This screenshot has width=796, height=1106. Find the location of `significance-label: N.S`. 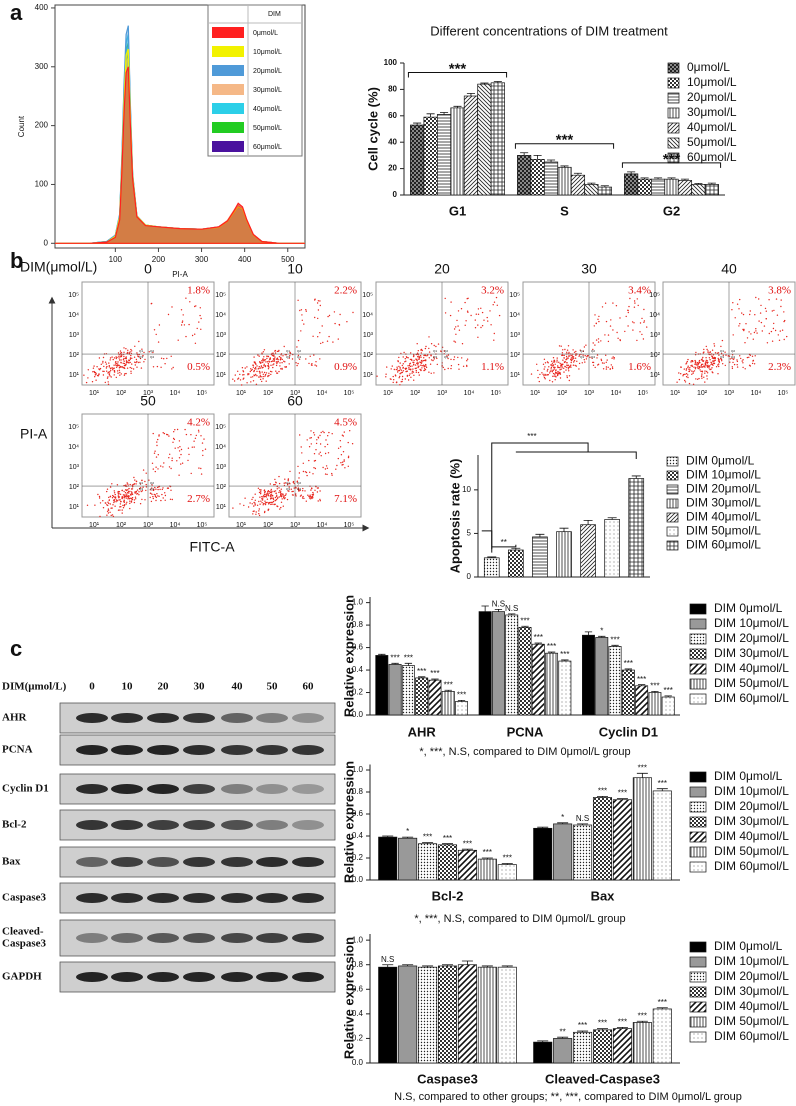

significance-label: N.S is located at coordinates (498, 603).